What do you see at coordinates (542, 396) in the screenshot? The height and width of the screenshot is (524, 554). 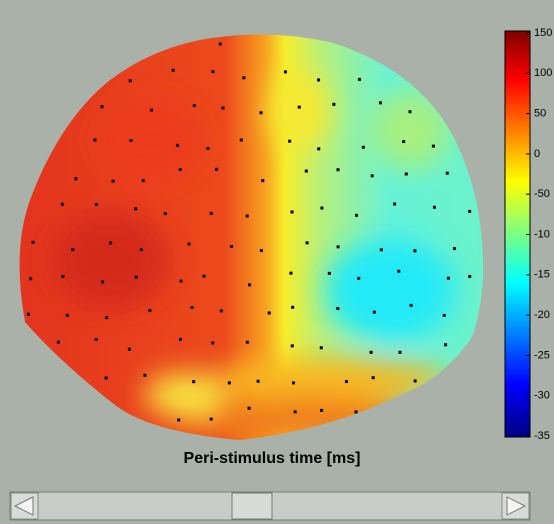 I see `colorbar-tick-label: -30` at bounding box center [542, 396].